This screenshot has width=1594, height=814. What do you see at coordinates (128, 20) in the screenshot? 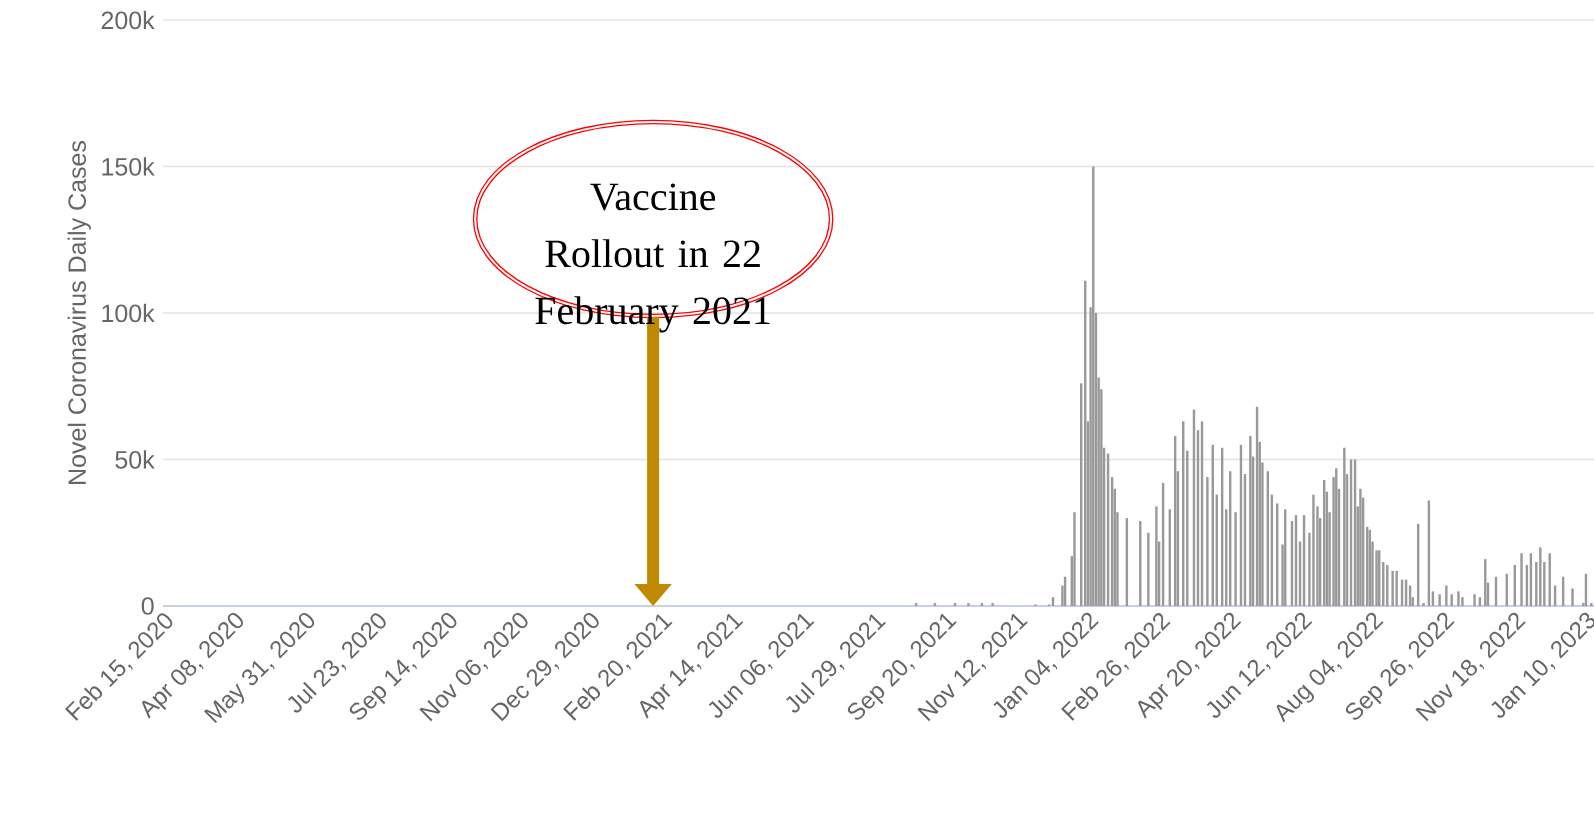
I see `y-tick-label: 200k` at bounding box center [128, 20].